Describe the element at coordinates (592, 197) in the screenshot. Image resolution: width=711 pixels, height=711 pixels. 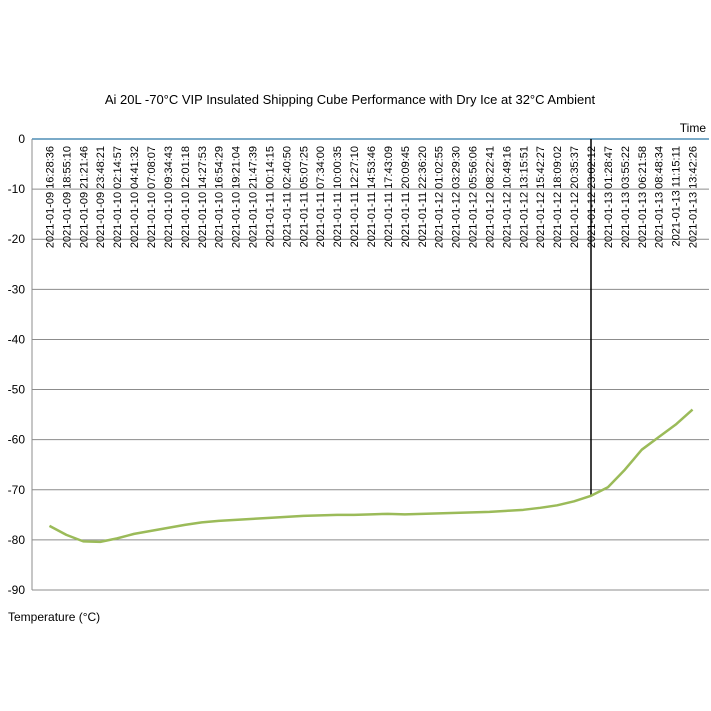
I see `x-tick-label: 2021-01-12 23:02:12` at that location.